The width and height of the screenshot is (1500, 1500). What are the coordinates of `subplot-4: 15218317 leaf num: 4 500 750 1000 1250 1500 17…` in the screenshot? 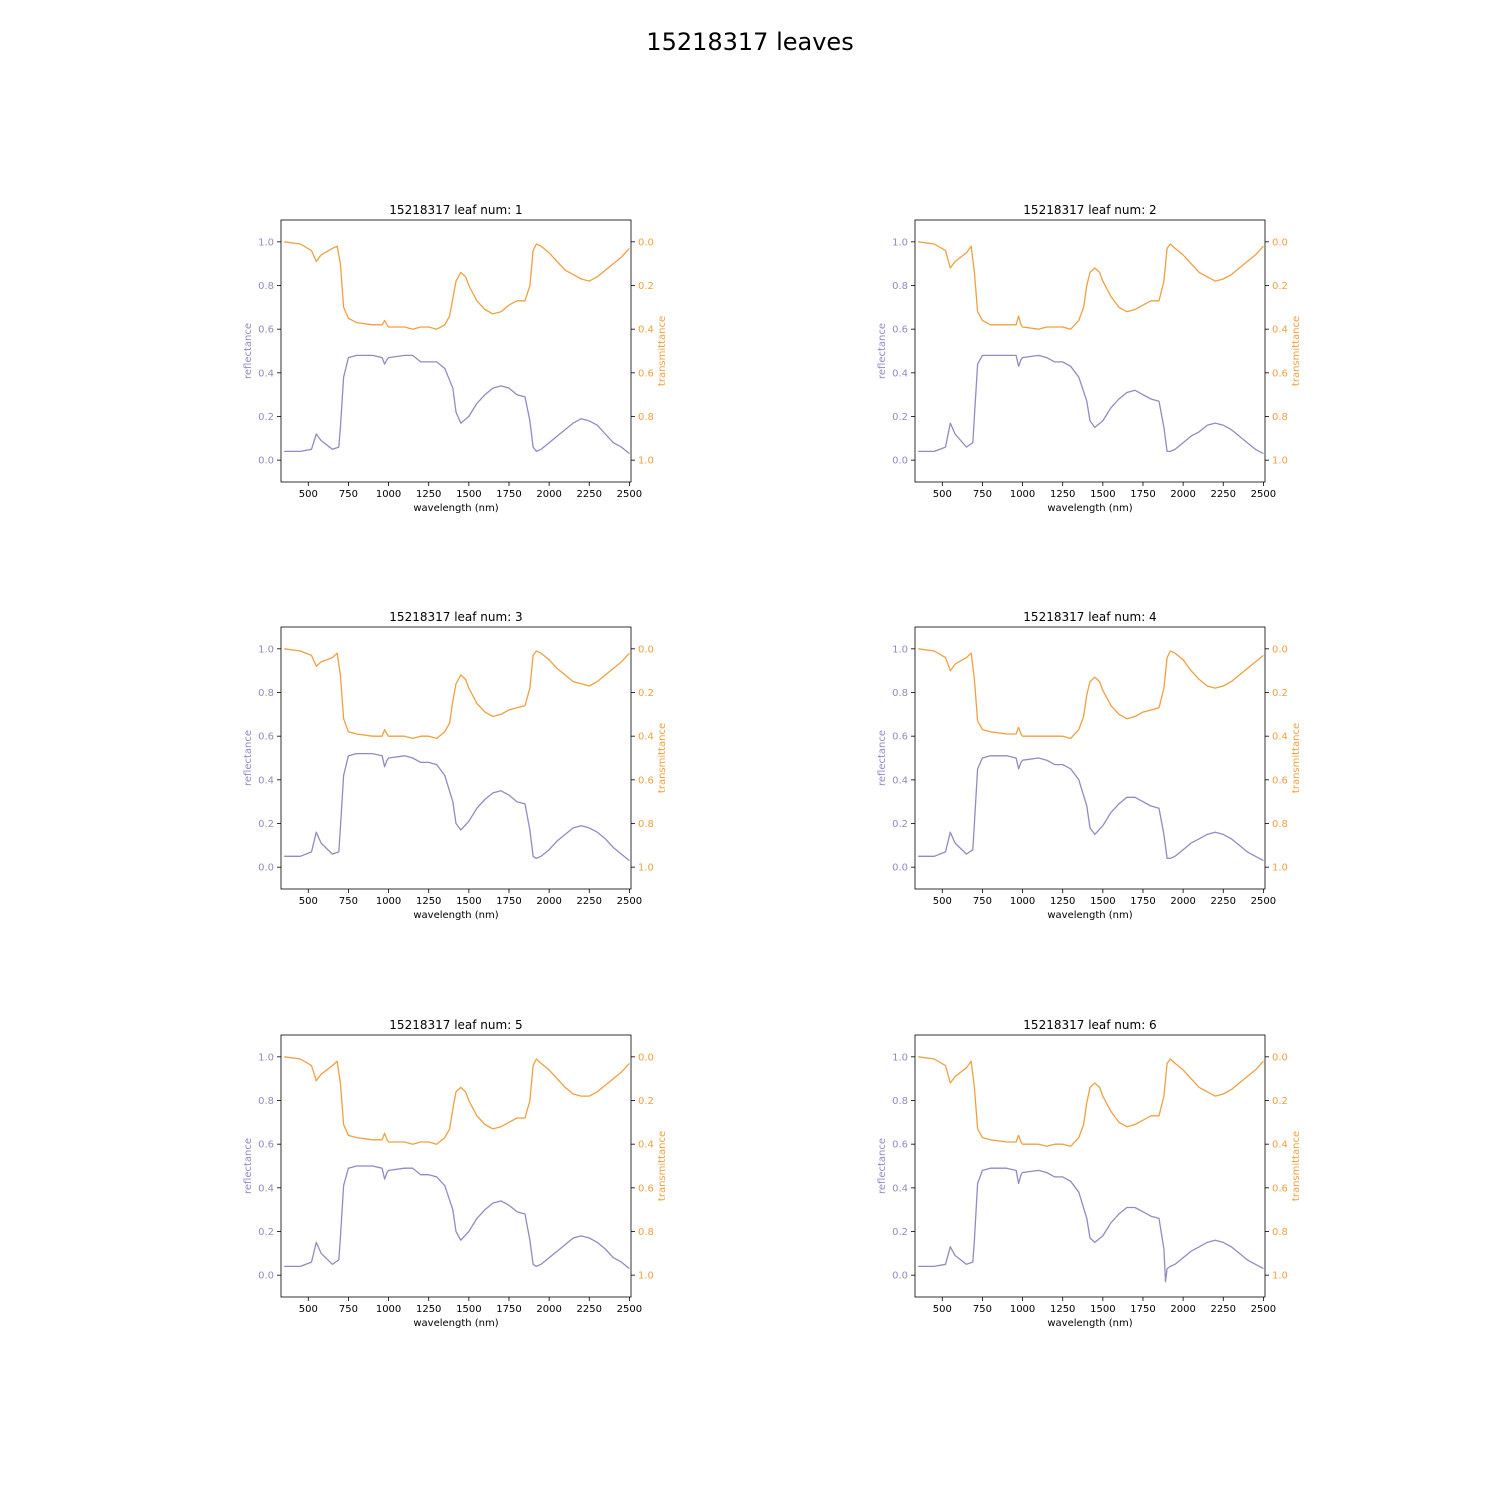 It's located at (1089, 765).